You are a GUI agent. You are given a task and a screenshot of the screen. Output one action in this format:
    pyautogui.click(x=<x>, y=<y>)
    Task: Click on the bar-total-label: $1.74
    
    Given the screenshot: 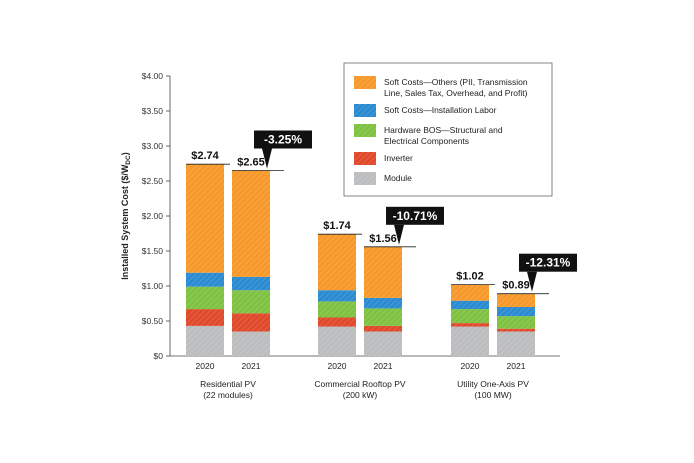 What is the action you would take?
    pyautogui.click(x=337, y=226)
    